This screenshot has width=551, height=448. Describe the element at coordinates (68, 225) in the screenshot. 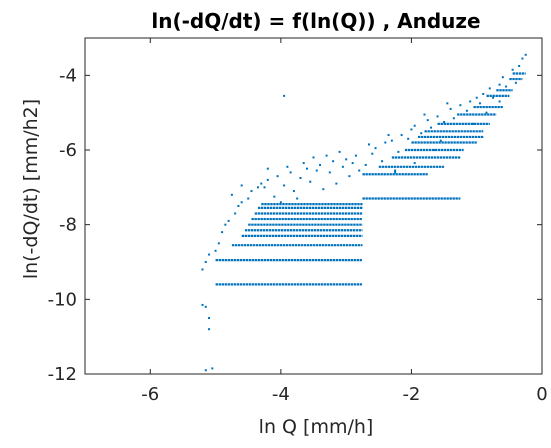

I see `y-tick-label-2: -8` at that location.